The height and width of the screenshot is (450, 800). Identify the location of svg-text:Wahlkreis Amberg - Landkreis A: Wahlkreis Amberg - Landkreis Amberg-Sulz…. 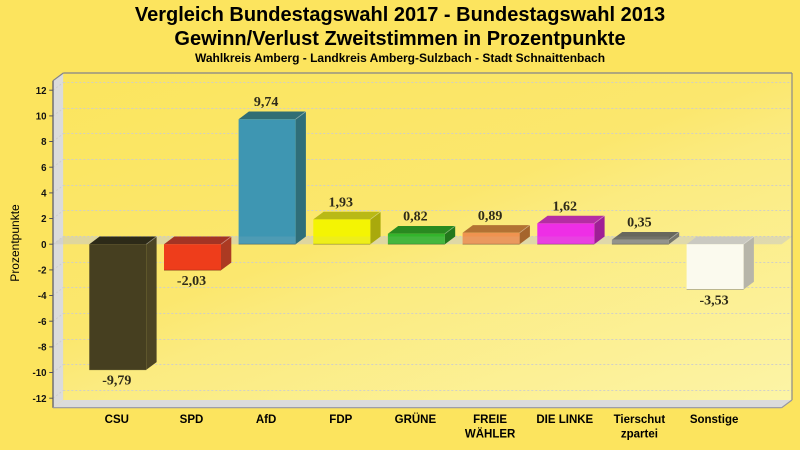
(400, 58).